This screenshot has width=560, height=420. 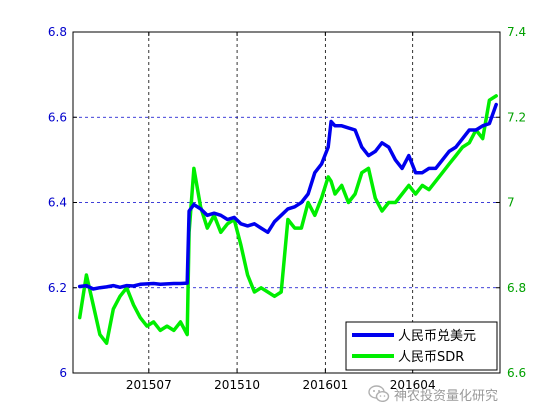 I want to click on y-right-tick-label: 6.8, so click(x=516, y=288).